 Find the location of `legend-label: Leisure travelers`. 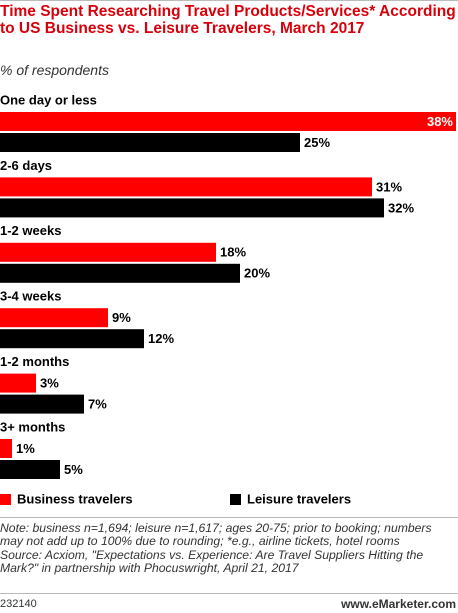

legend-label: Leisure travelers is located at coordinates (299, 498).